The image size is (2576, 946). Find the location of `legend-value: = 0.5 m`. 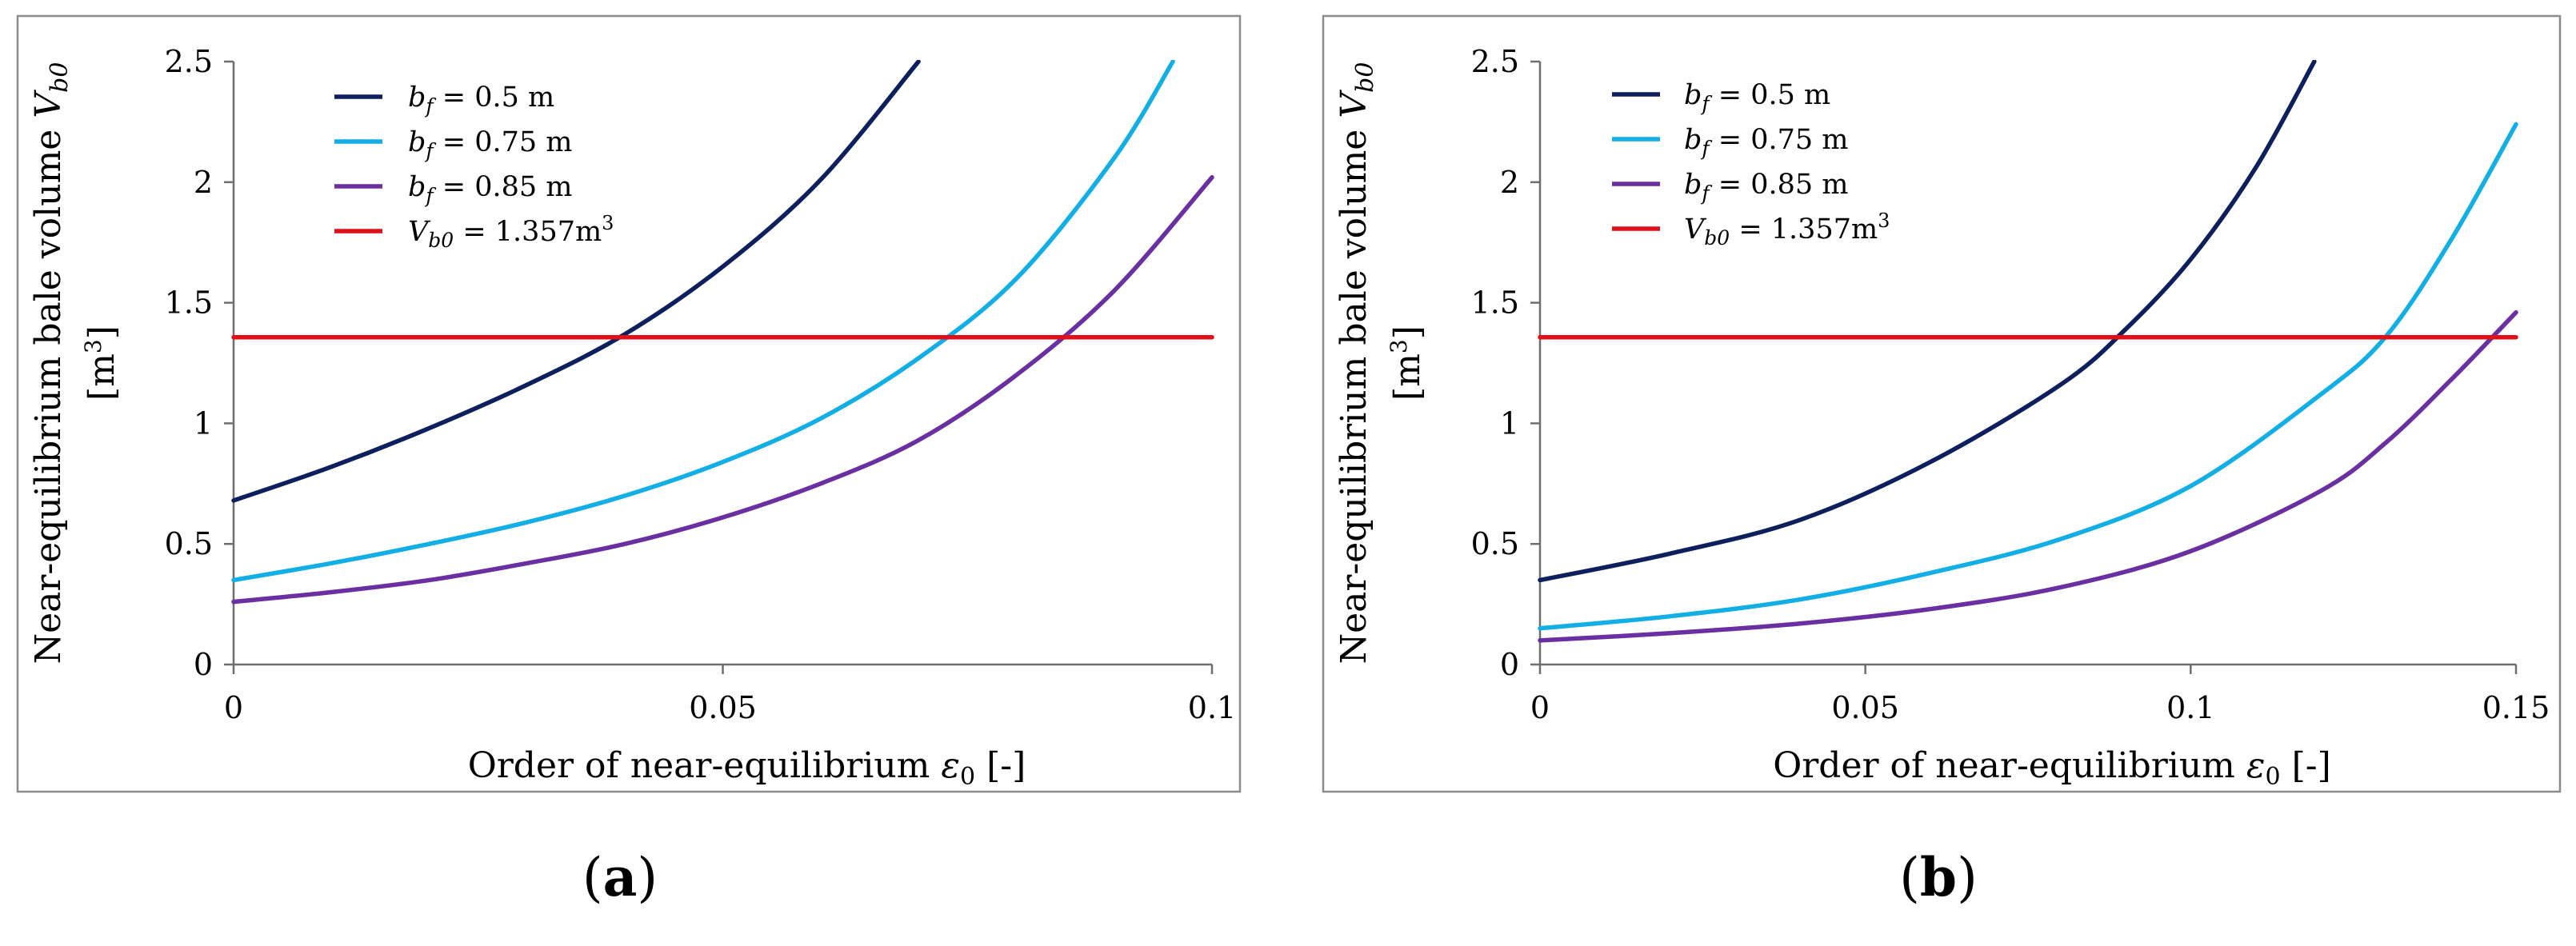

legend-value: = 0.5 m is located at coordinates (1770, 95).